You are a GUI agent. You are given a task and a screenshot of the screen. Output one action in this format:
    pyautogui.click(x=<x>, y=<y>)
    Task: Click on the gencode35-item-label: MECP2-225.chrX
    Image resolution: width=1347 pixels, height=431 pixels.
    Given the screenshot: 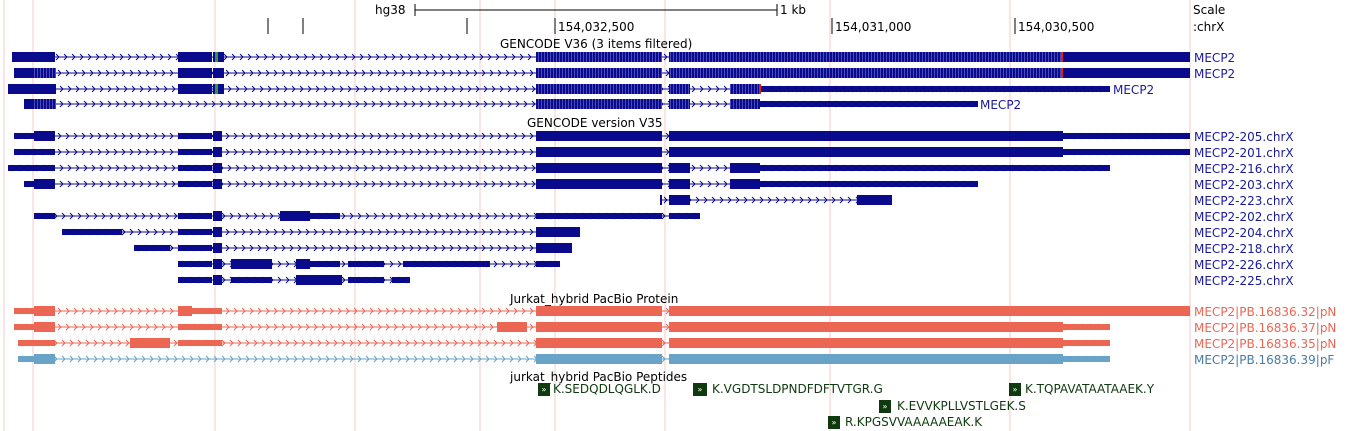 What is the action you would take?
    pyautogui.click(x=1244, y=281)
    